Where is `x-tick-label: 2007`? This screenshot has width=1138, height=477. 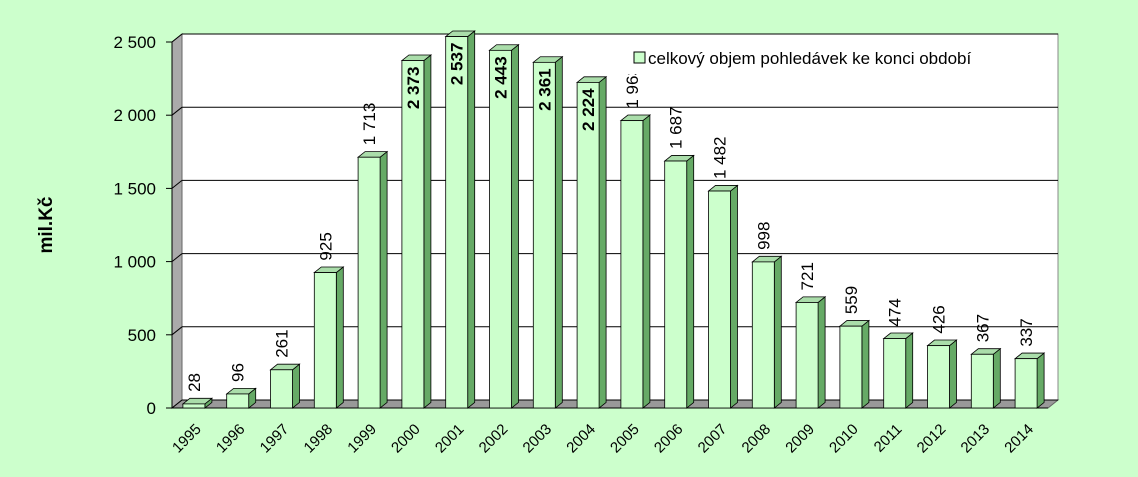
x-tick-label: 2007 is located at coordinates (713, 439).